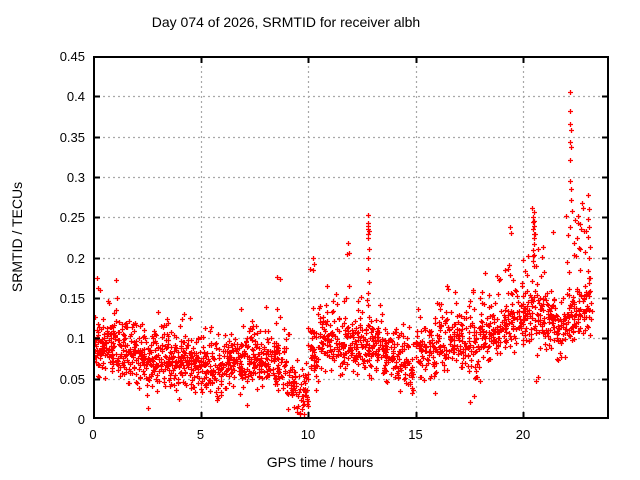  I want to click on y-tick-label: 0.2, so click(75, 258).